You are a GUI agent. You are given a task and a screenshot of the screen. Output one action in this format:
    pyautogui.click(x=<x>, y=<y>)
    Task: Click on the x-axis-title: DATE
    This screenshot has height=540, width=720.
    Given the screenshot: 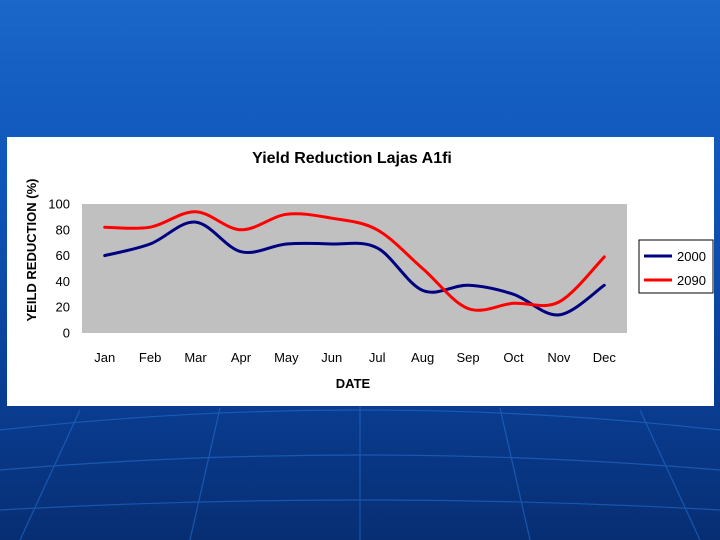 What is the action you would take?
    pyautogui.click(x=353, y=383)
    